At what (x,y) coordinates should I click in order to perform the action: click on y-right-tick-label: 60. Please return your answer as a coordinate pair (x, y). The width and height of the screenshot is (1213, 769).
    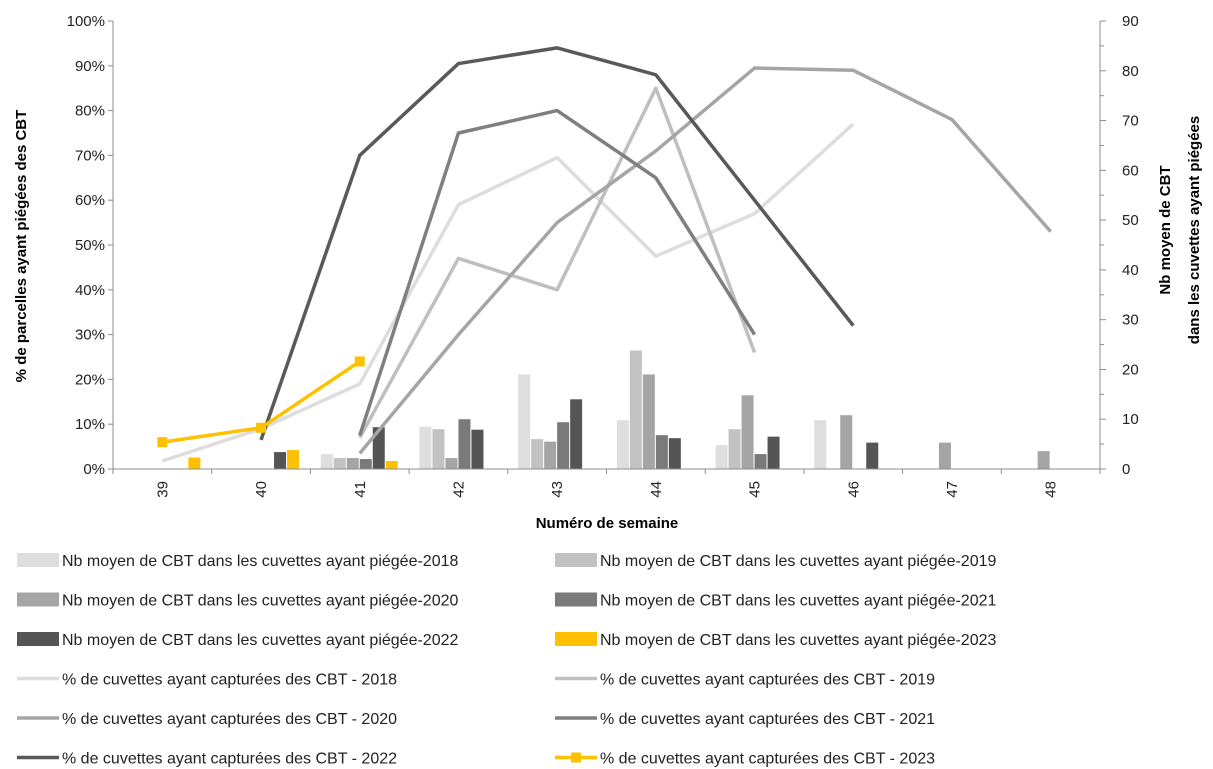
    Looking at the image, I should click on (1130, 170).